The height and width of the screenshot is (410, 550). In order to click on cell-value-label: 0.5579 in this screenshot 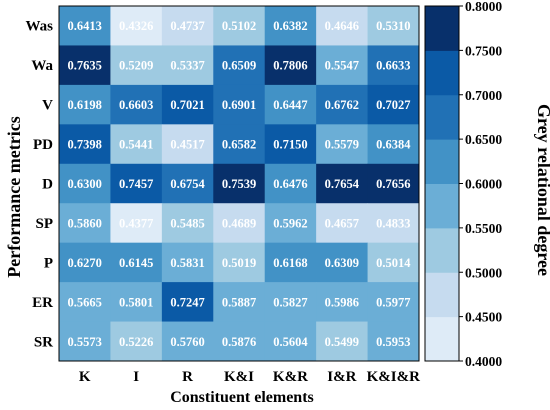, I will do `click(342, 145)`.